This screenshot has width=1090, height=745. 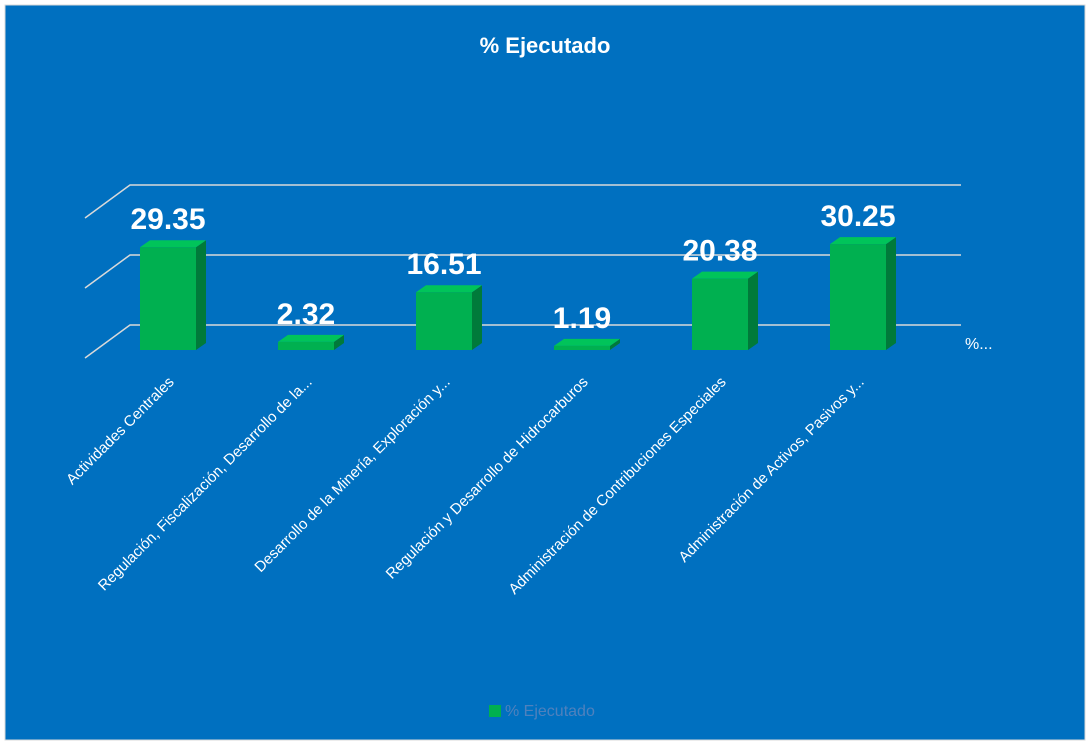 What do you see at coordinates (582, 318) in the screenshot?
I see `data-label: 1.19` at bounding box center [582, 318].